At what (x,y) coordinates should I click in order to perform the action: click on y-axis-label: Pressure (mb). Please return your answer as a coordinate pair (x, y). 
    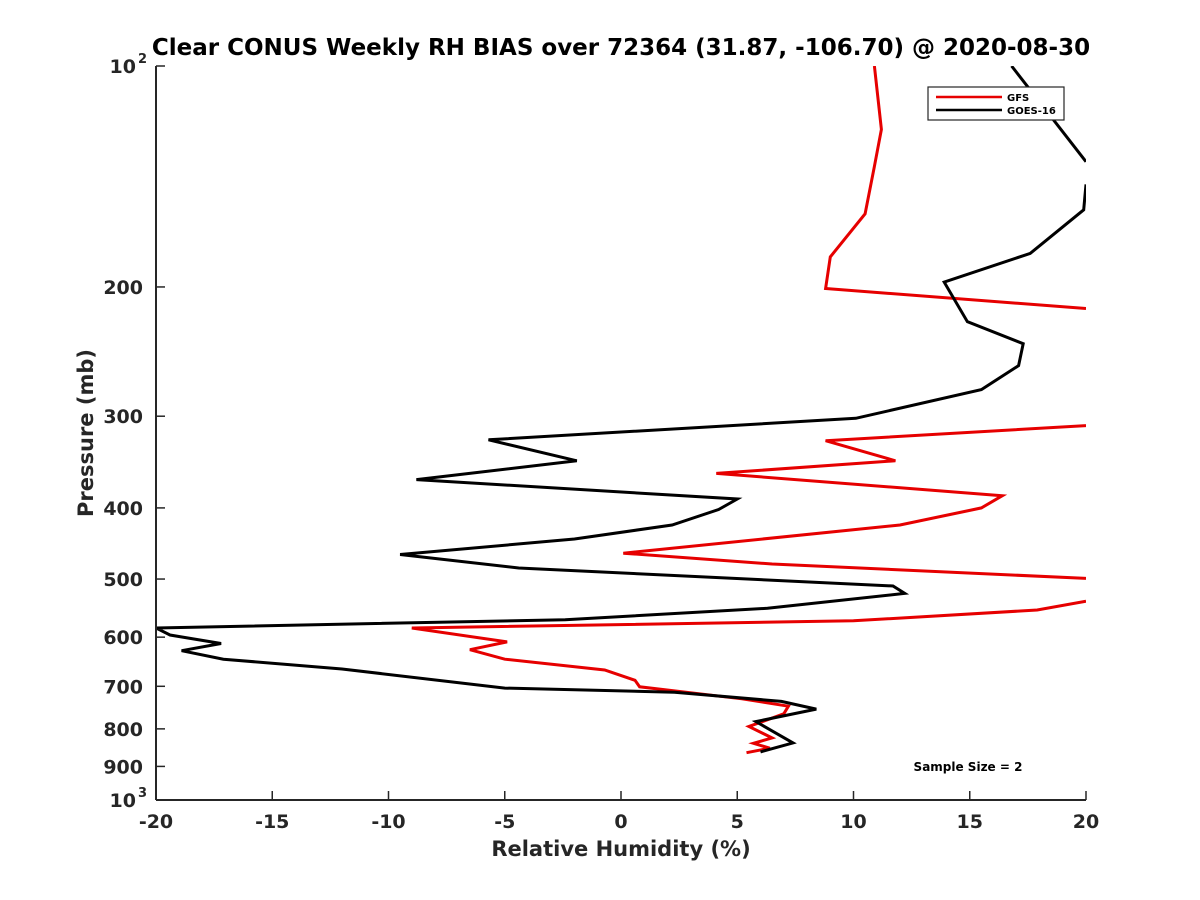
    Looking at the image, I should click on (86, 433).